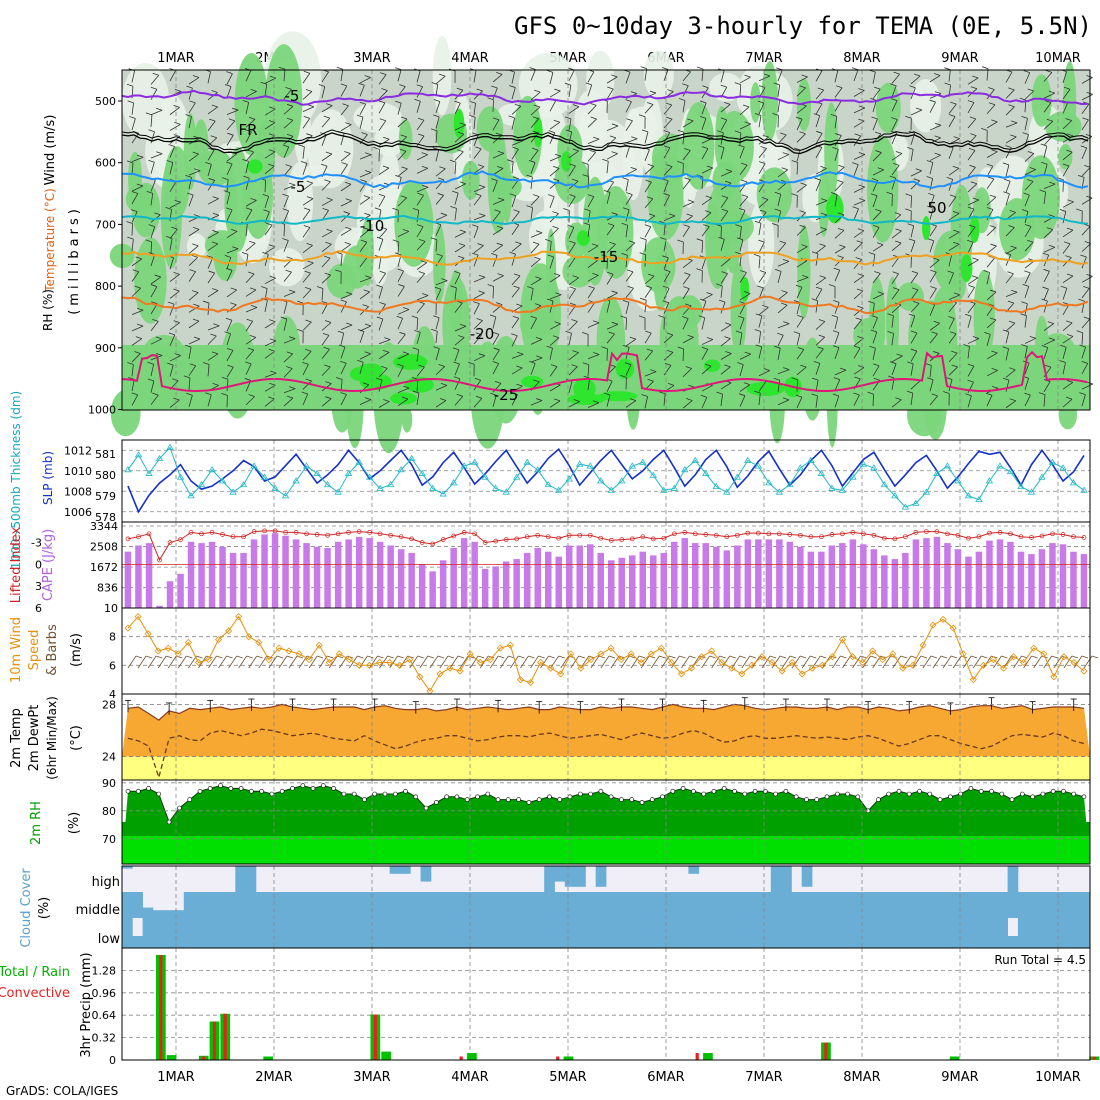  What do you see at coordinates (606, 754) in the screenshot?
I see `dewpt-line` at bounding box center [606, 754].